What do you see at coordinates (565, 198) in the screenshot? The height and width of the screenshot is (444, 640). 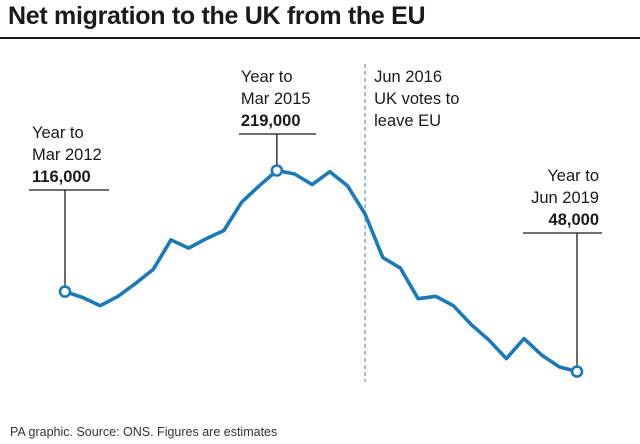 I see `annotation-label: Jun 2019` at bounding box center [565, 198].